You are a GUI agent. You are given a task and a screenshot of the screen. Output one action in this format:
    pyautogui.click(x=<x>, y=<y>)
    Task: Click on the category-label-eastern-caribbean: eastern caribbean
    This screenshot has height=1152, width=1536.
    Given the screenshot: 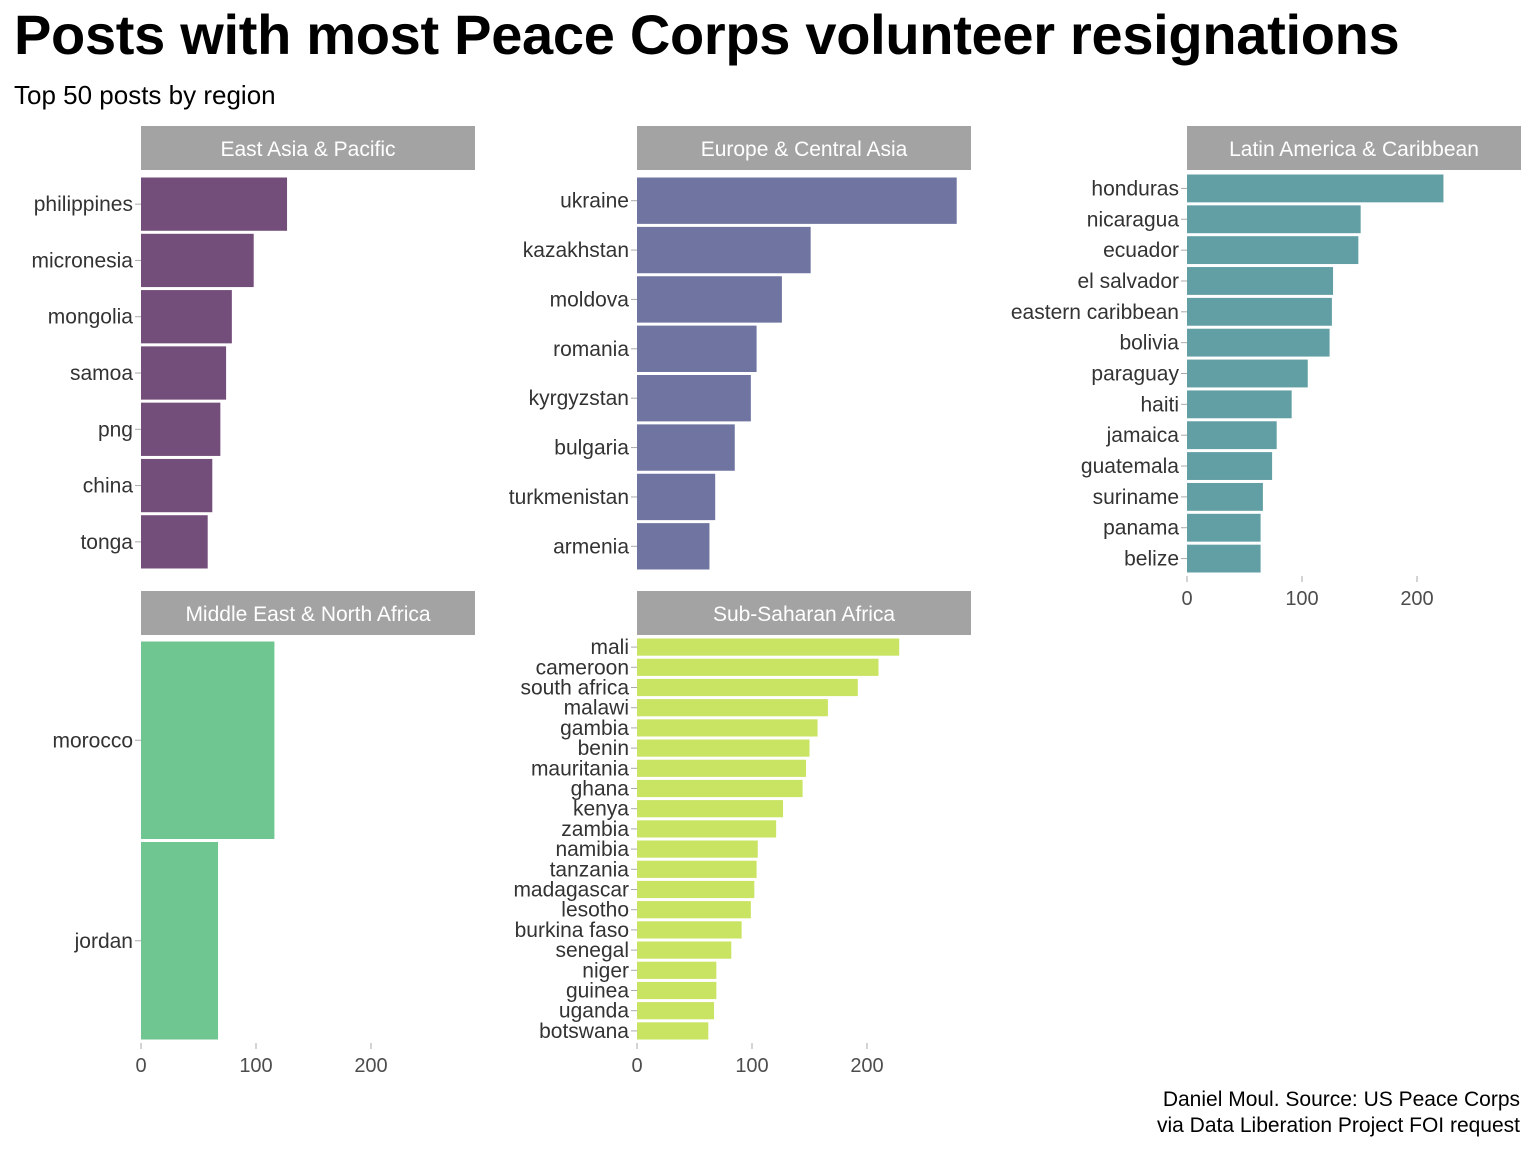 What is the action you would take?
    pyautogui.click(x=1095, y=312)
    